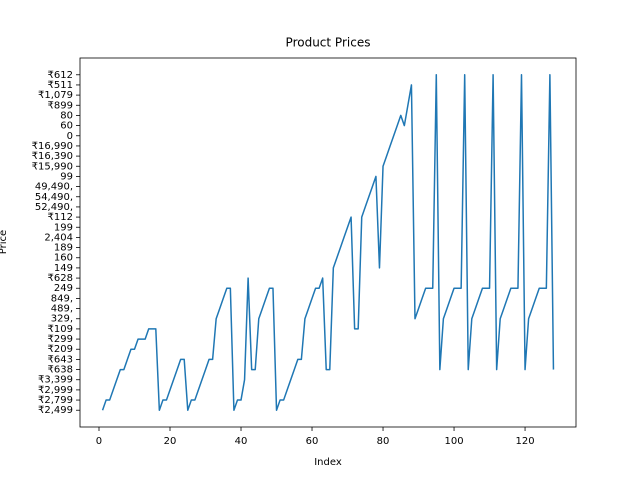 This screenshot has height=484, width=640. I want to click on y-tick-label: ₹899, so click(60, 105).